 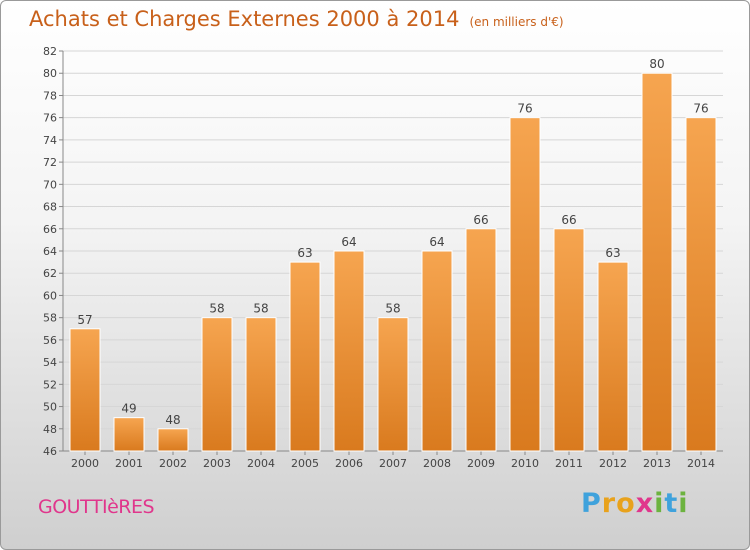 What do you see at coordinates (129, 463) in the screenshot?
I see `x-tick-label: 2001` at bounding box center [129, 463].